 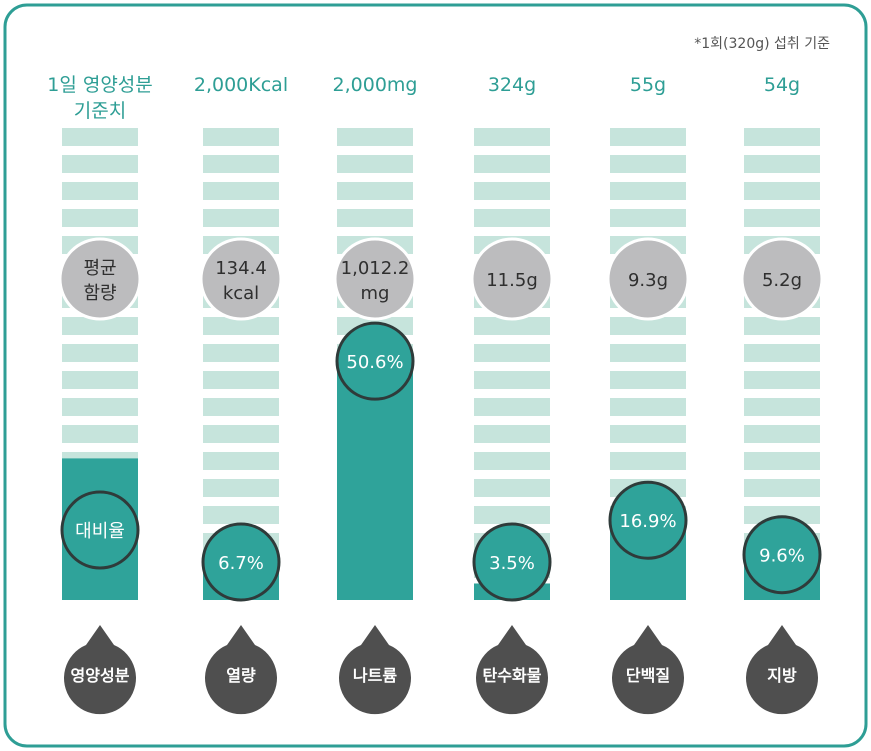 I want to click on col-3-percent-circle, so click(x=512, y=562).